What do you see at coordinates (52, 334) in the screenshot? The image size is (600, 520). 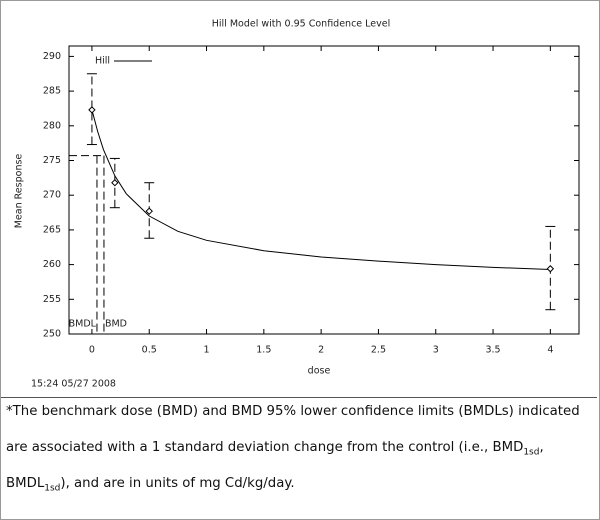 I see `y-tick-label: 250` at bounding box center [52, 334].